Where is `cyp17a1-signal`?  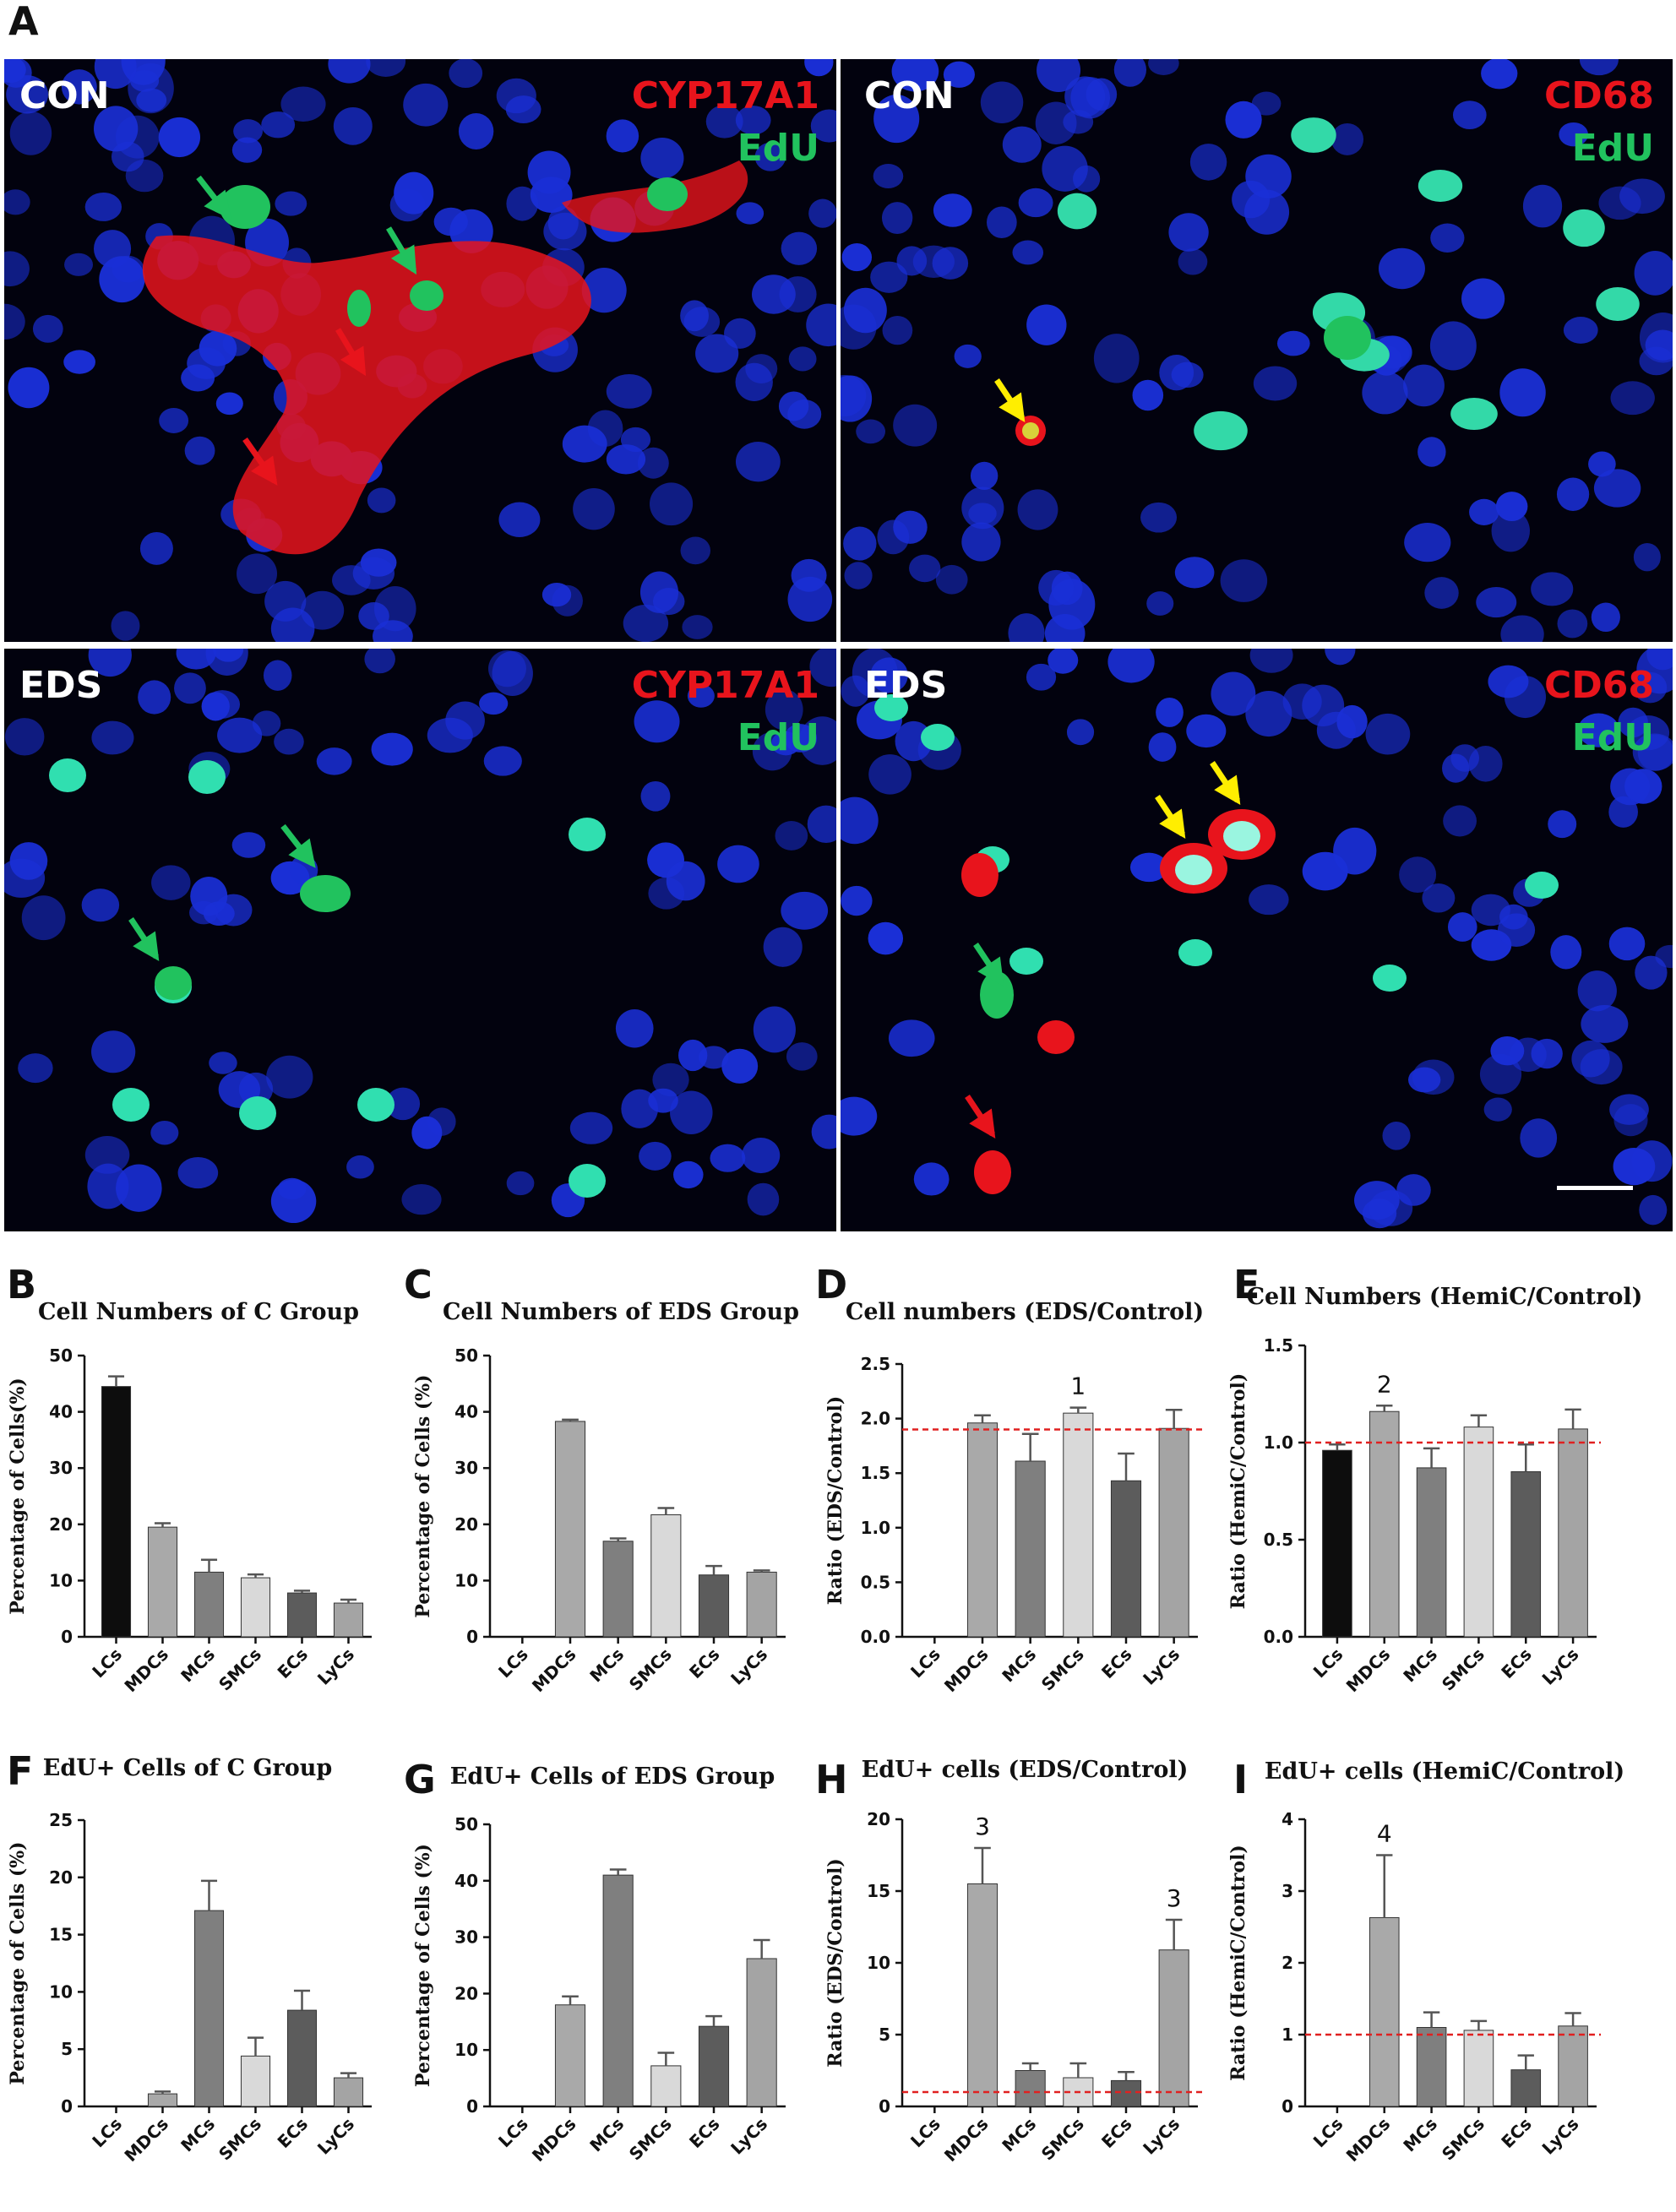 cyp17a1-signal is located at coordinates (366, 395).